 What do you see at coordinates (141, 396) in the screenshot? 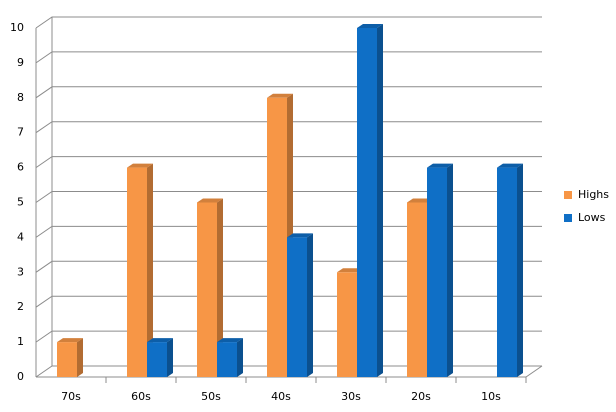
I see `x-tick-label: 60s` at bounding box center [141, 396].